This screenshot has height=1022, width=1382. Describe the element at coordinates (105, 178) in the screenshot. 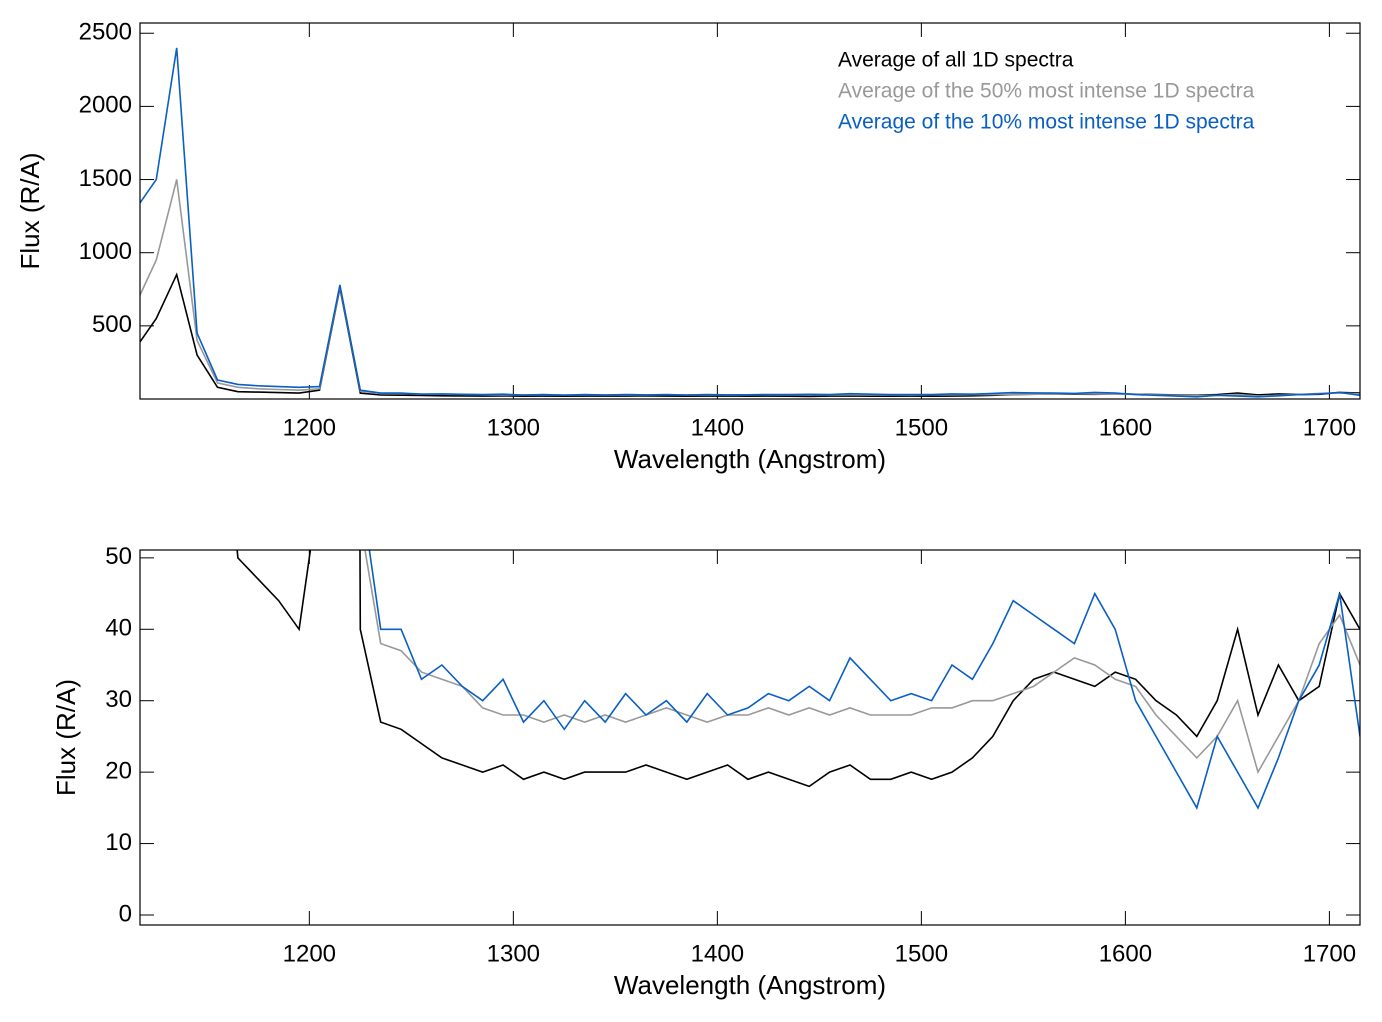

I see `y-tick-label: 1500` at that location.